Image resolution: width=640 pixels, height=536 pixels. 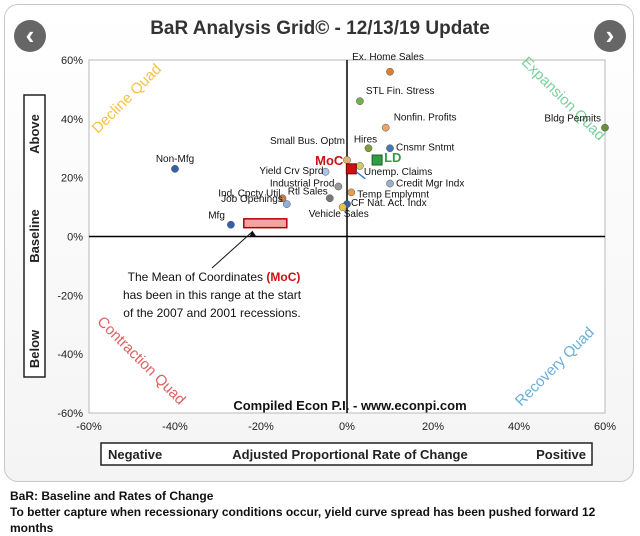 I want to click on y-tick-label: -40%, so click(x=70, y=355).